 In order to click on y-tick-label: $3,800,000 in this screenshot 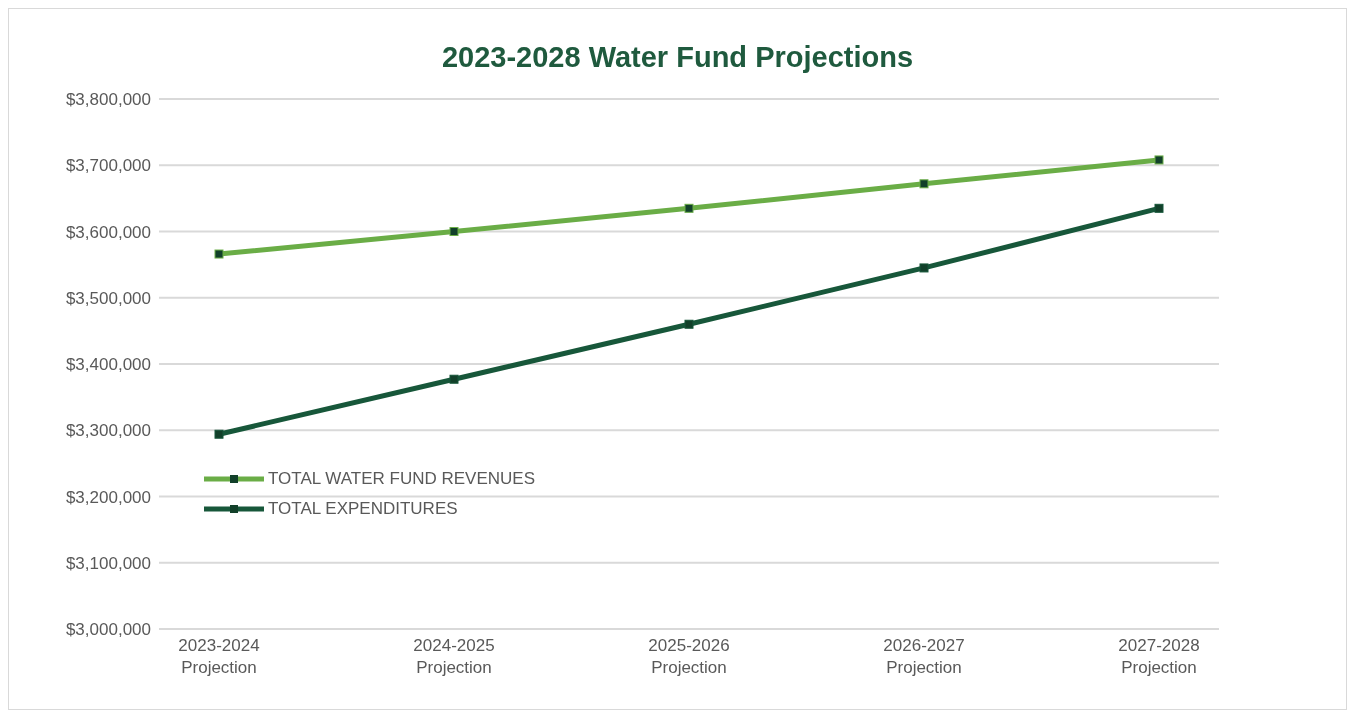, I will do `click(108, 100)`.